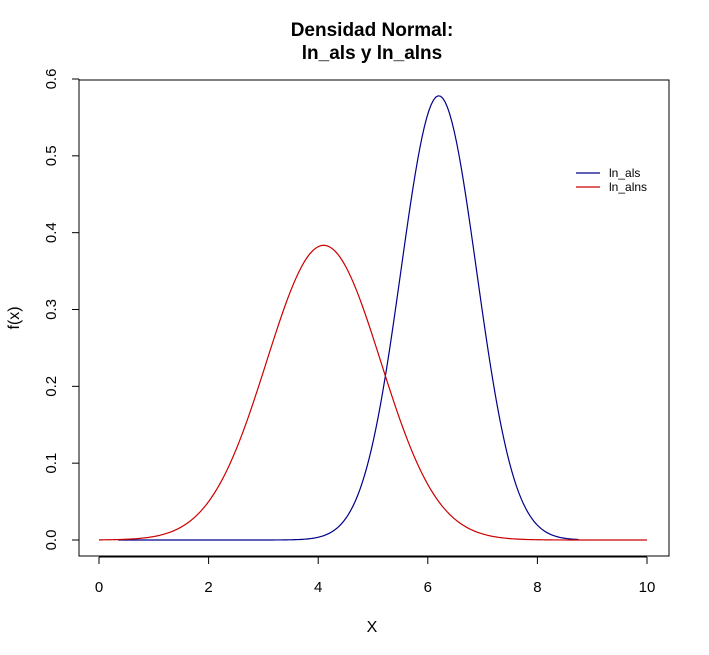 Image resolution: width=709 pixels, height=655 pixels. Describe the element at coordinates (99, 587) in the screenshot. I see `x-tick-label: 0` at that location.